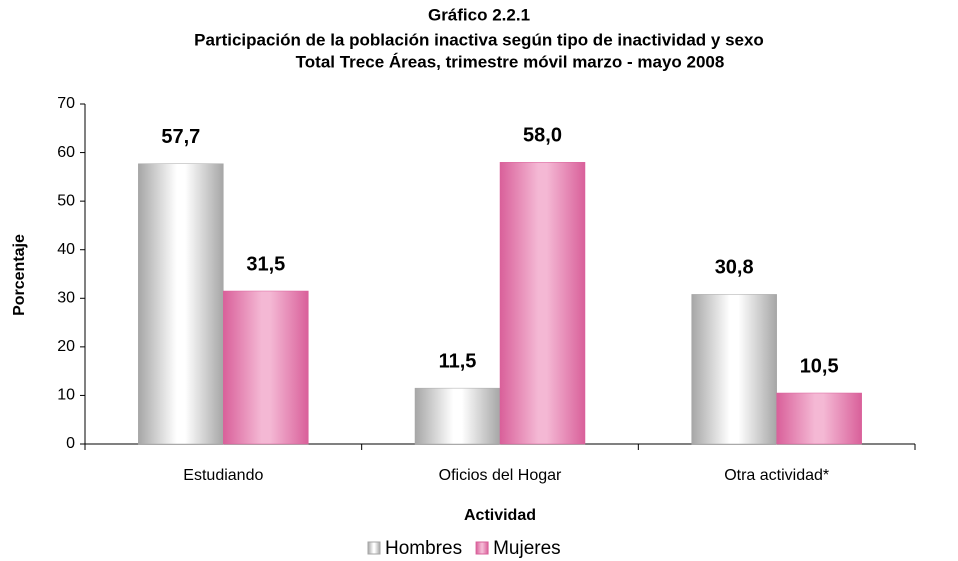 The height and width of the screenshot is (561, 958). What do you see at coordinates (265, 264) in the screenshot?
I see `value-label: 31,5` at bounding box center [265, 264].